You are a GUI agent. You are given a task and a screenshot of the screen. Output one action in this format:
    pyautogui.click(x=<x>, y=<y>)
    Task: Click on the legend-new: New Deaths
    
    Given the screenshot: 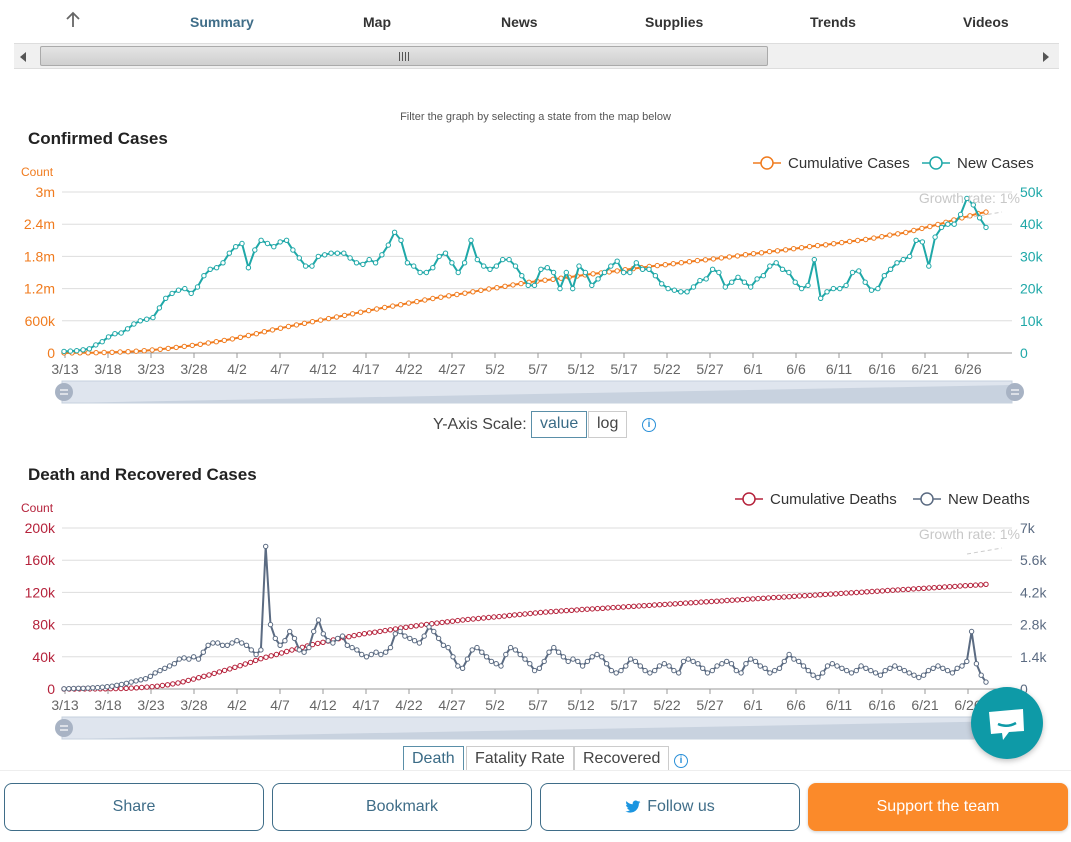 What is the action you would take?
    pyautogui.click(x=971, y=499)
    